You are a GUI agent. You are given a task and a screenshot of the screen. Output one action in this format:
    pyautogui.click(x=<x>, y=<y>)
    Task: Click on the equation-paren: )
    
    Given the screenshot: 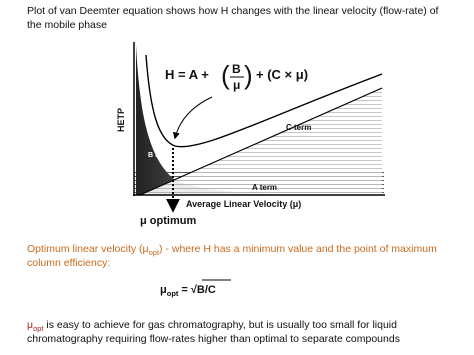 What is the action you would take?
    pyautogui.click(x=248, y=75)
    